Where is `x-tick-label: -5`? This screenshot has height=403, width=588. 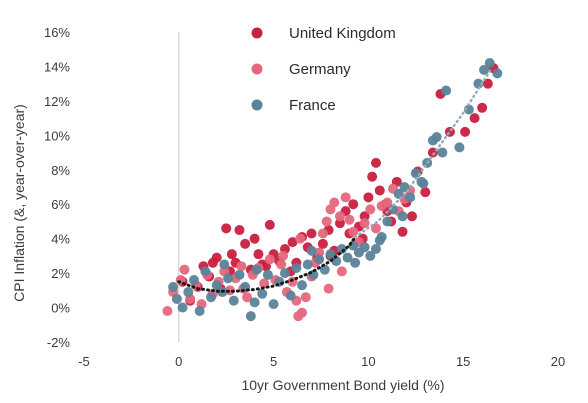
x-tick-label: -5 is located at coordinates (84, 361).